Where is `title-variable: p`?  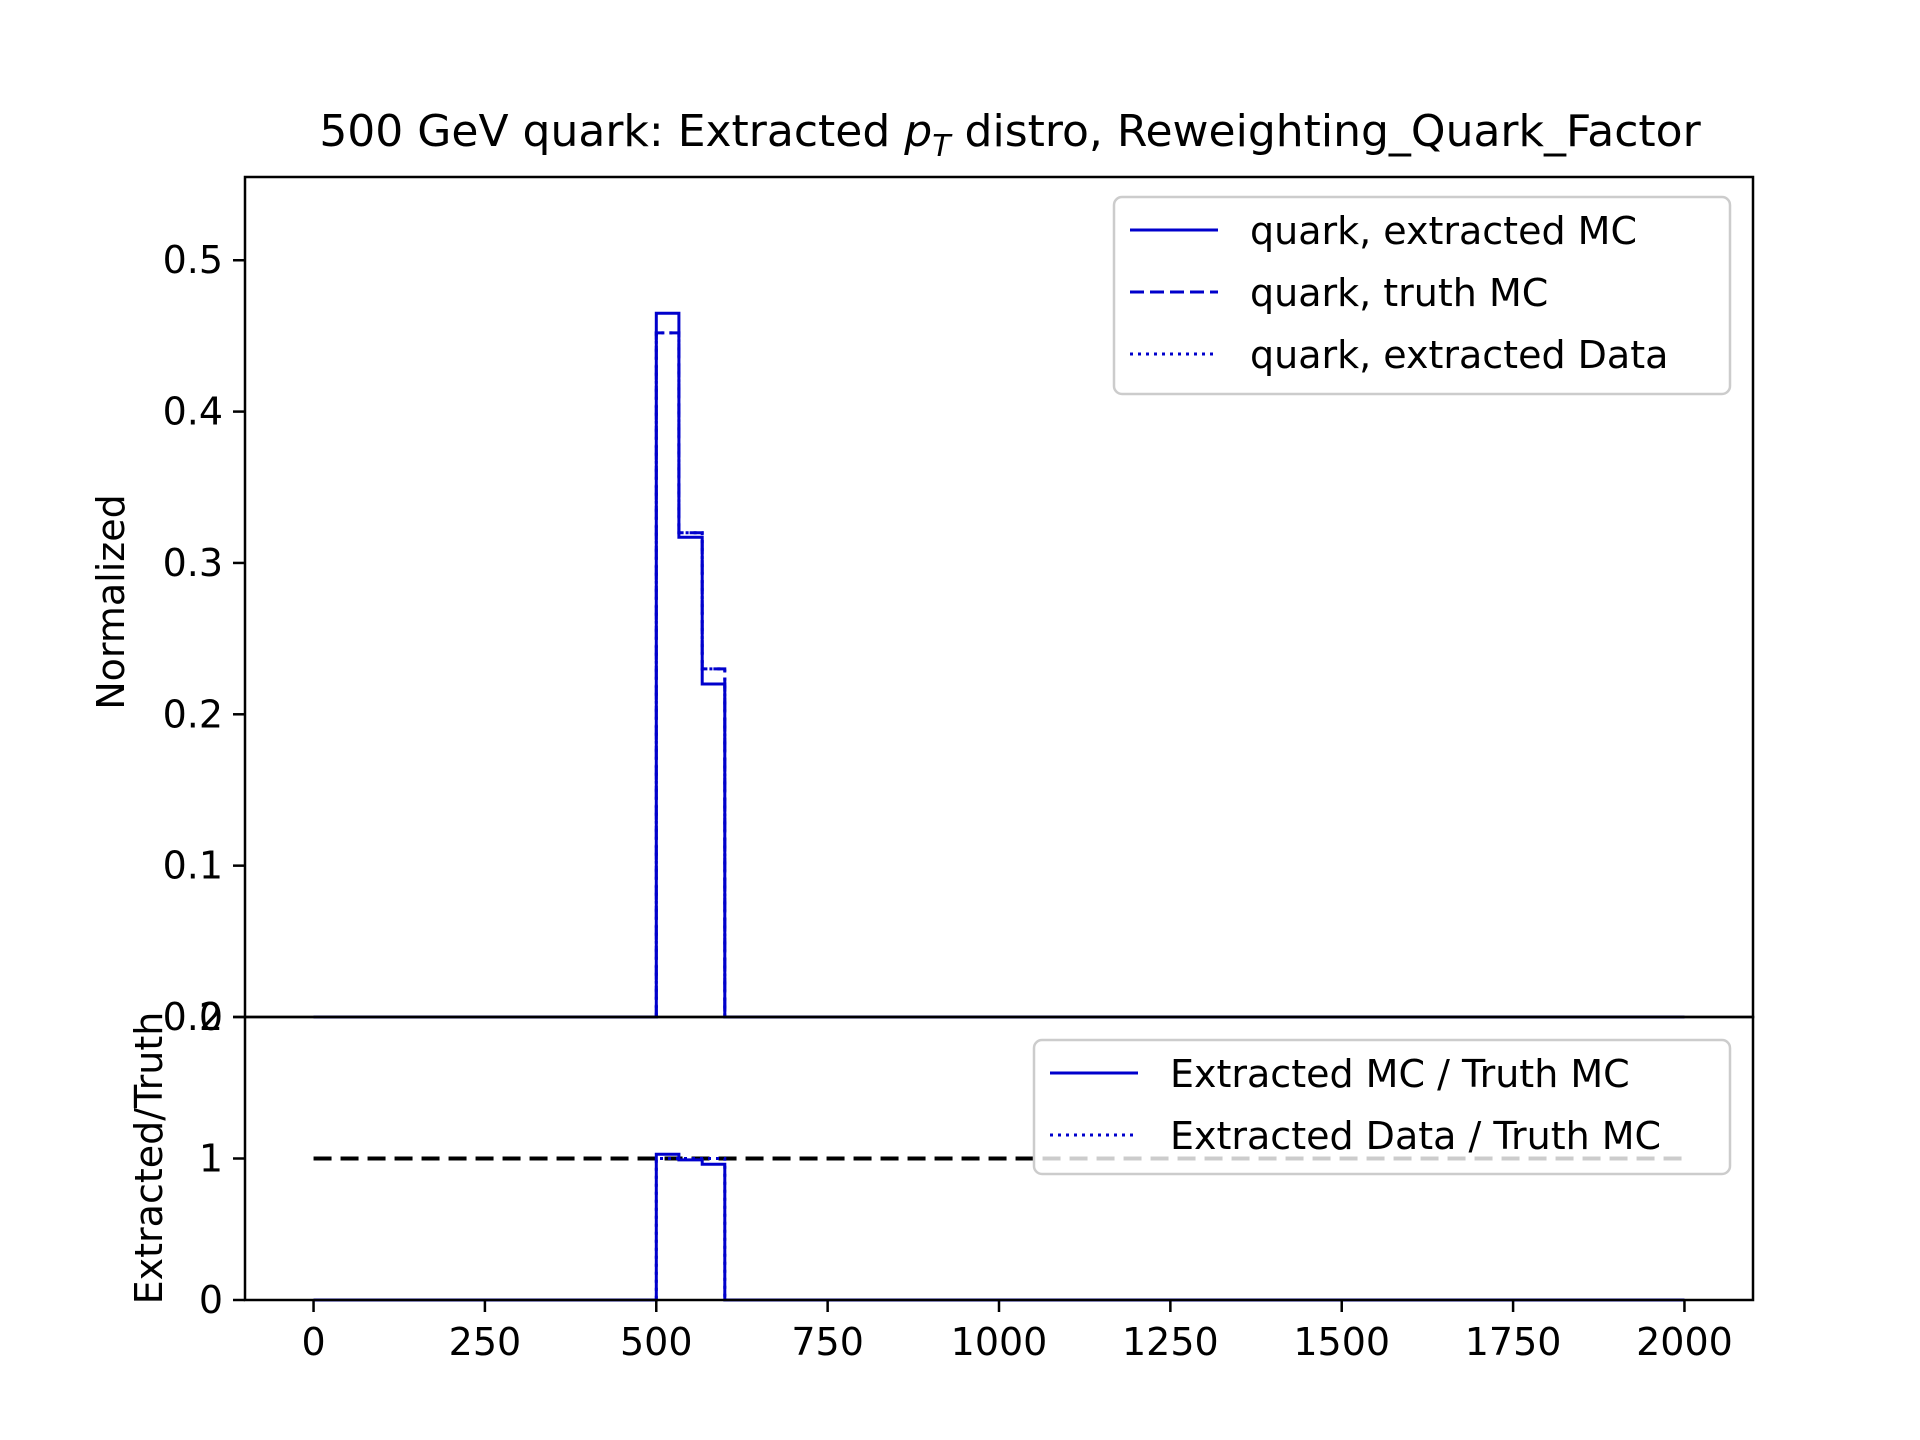
title-variable: p is located at coordinates (917, 131).